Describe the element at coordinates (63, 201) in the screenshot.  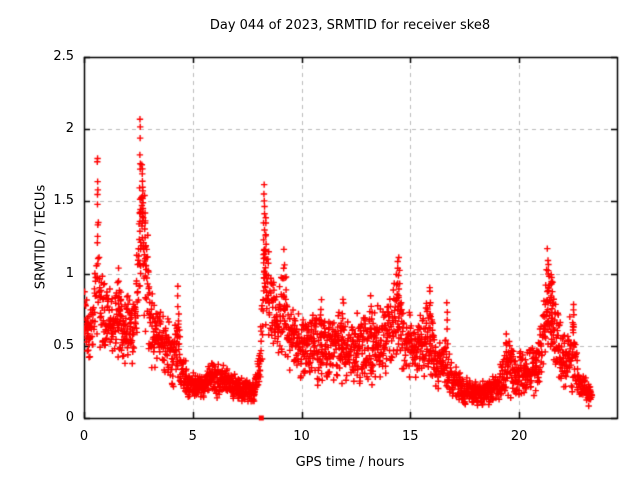
I see `y-tick-label: 1.5` at that location.